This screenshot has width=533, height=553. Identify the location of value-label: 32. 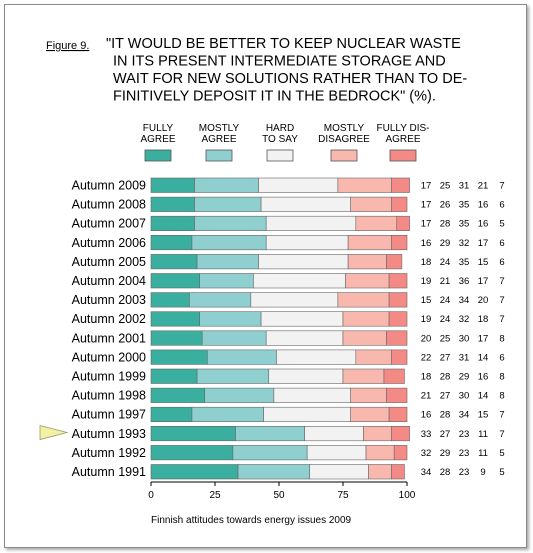
(464, 243).